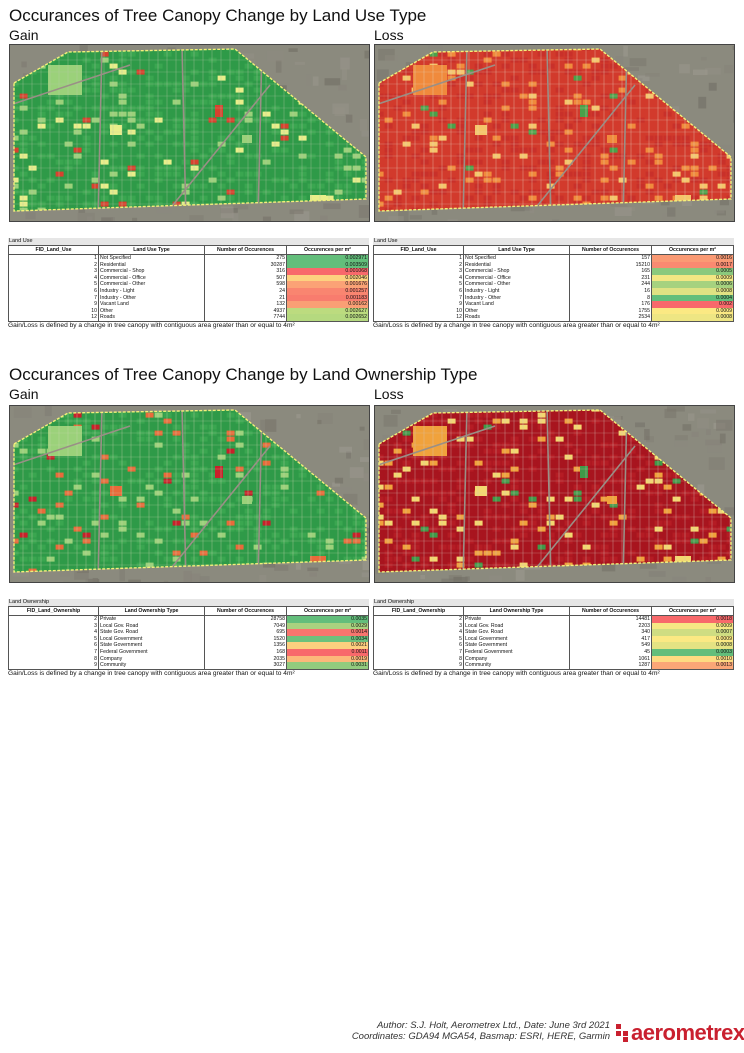  What do you see at coordinates (189, 494) in the screenshot?
I see `map-land-ownership-gain` at bounding box center [189, 494].